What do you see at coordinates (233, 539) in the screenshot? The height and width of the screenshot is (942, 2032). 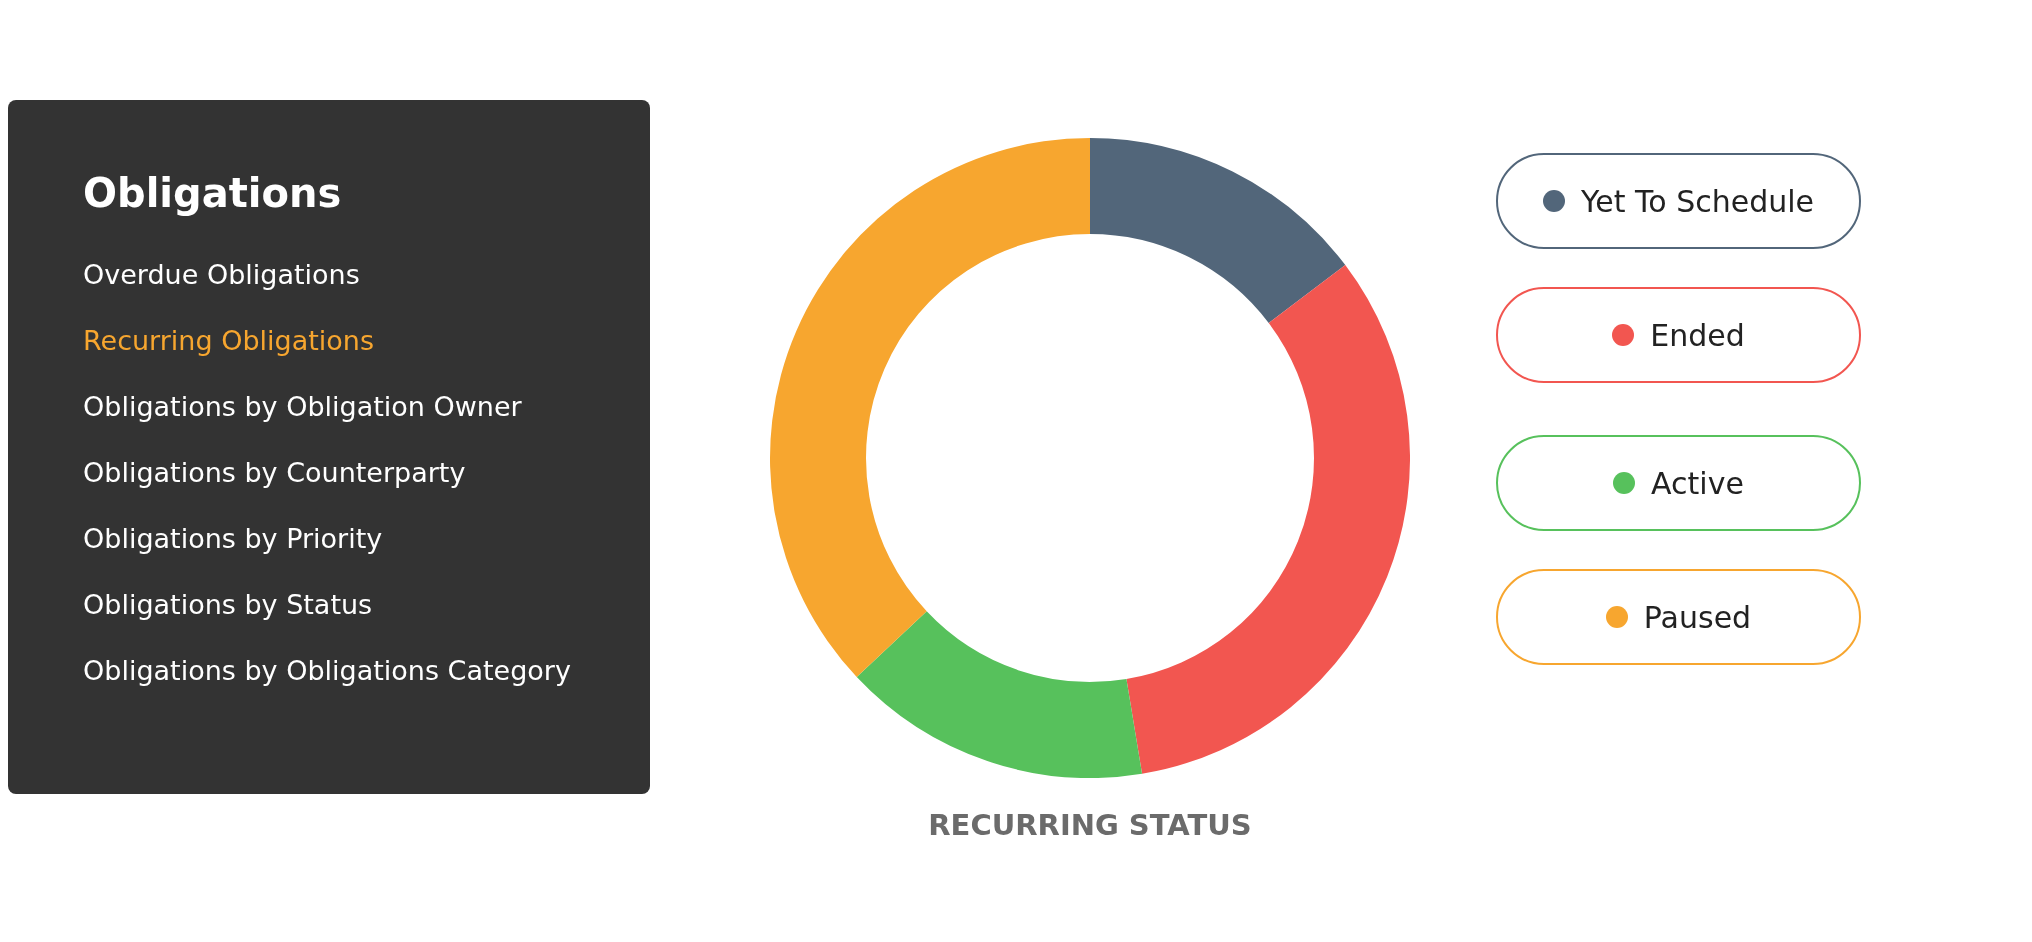 I see `text: Obligations by Priority` at bounding box center [233, 539].